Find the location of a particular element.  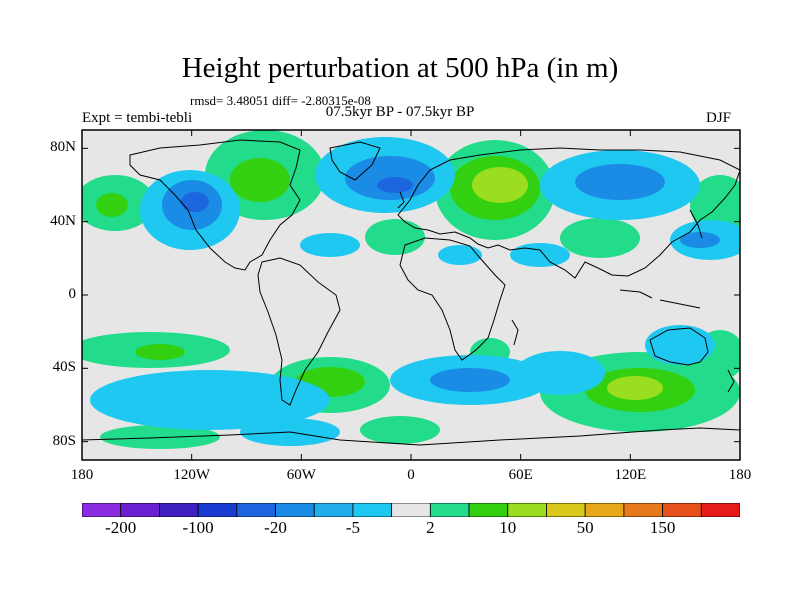

season-label: DJF is located at coordinates (719, 118).